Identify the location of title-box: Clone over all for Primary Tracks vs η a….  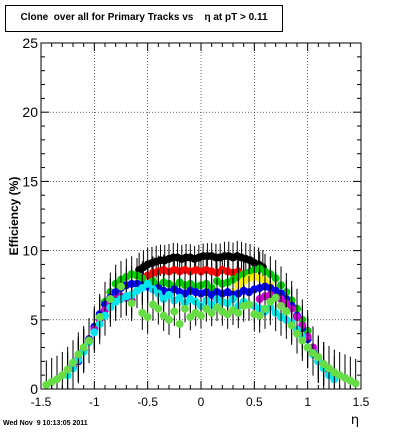
(144, 18).